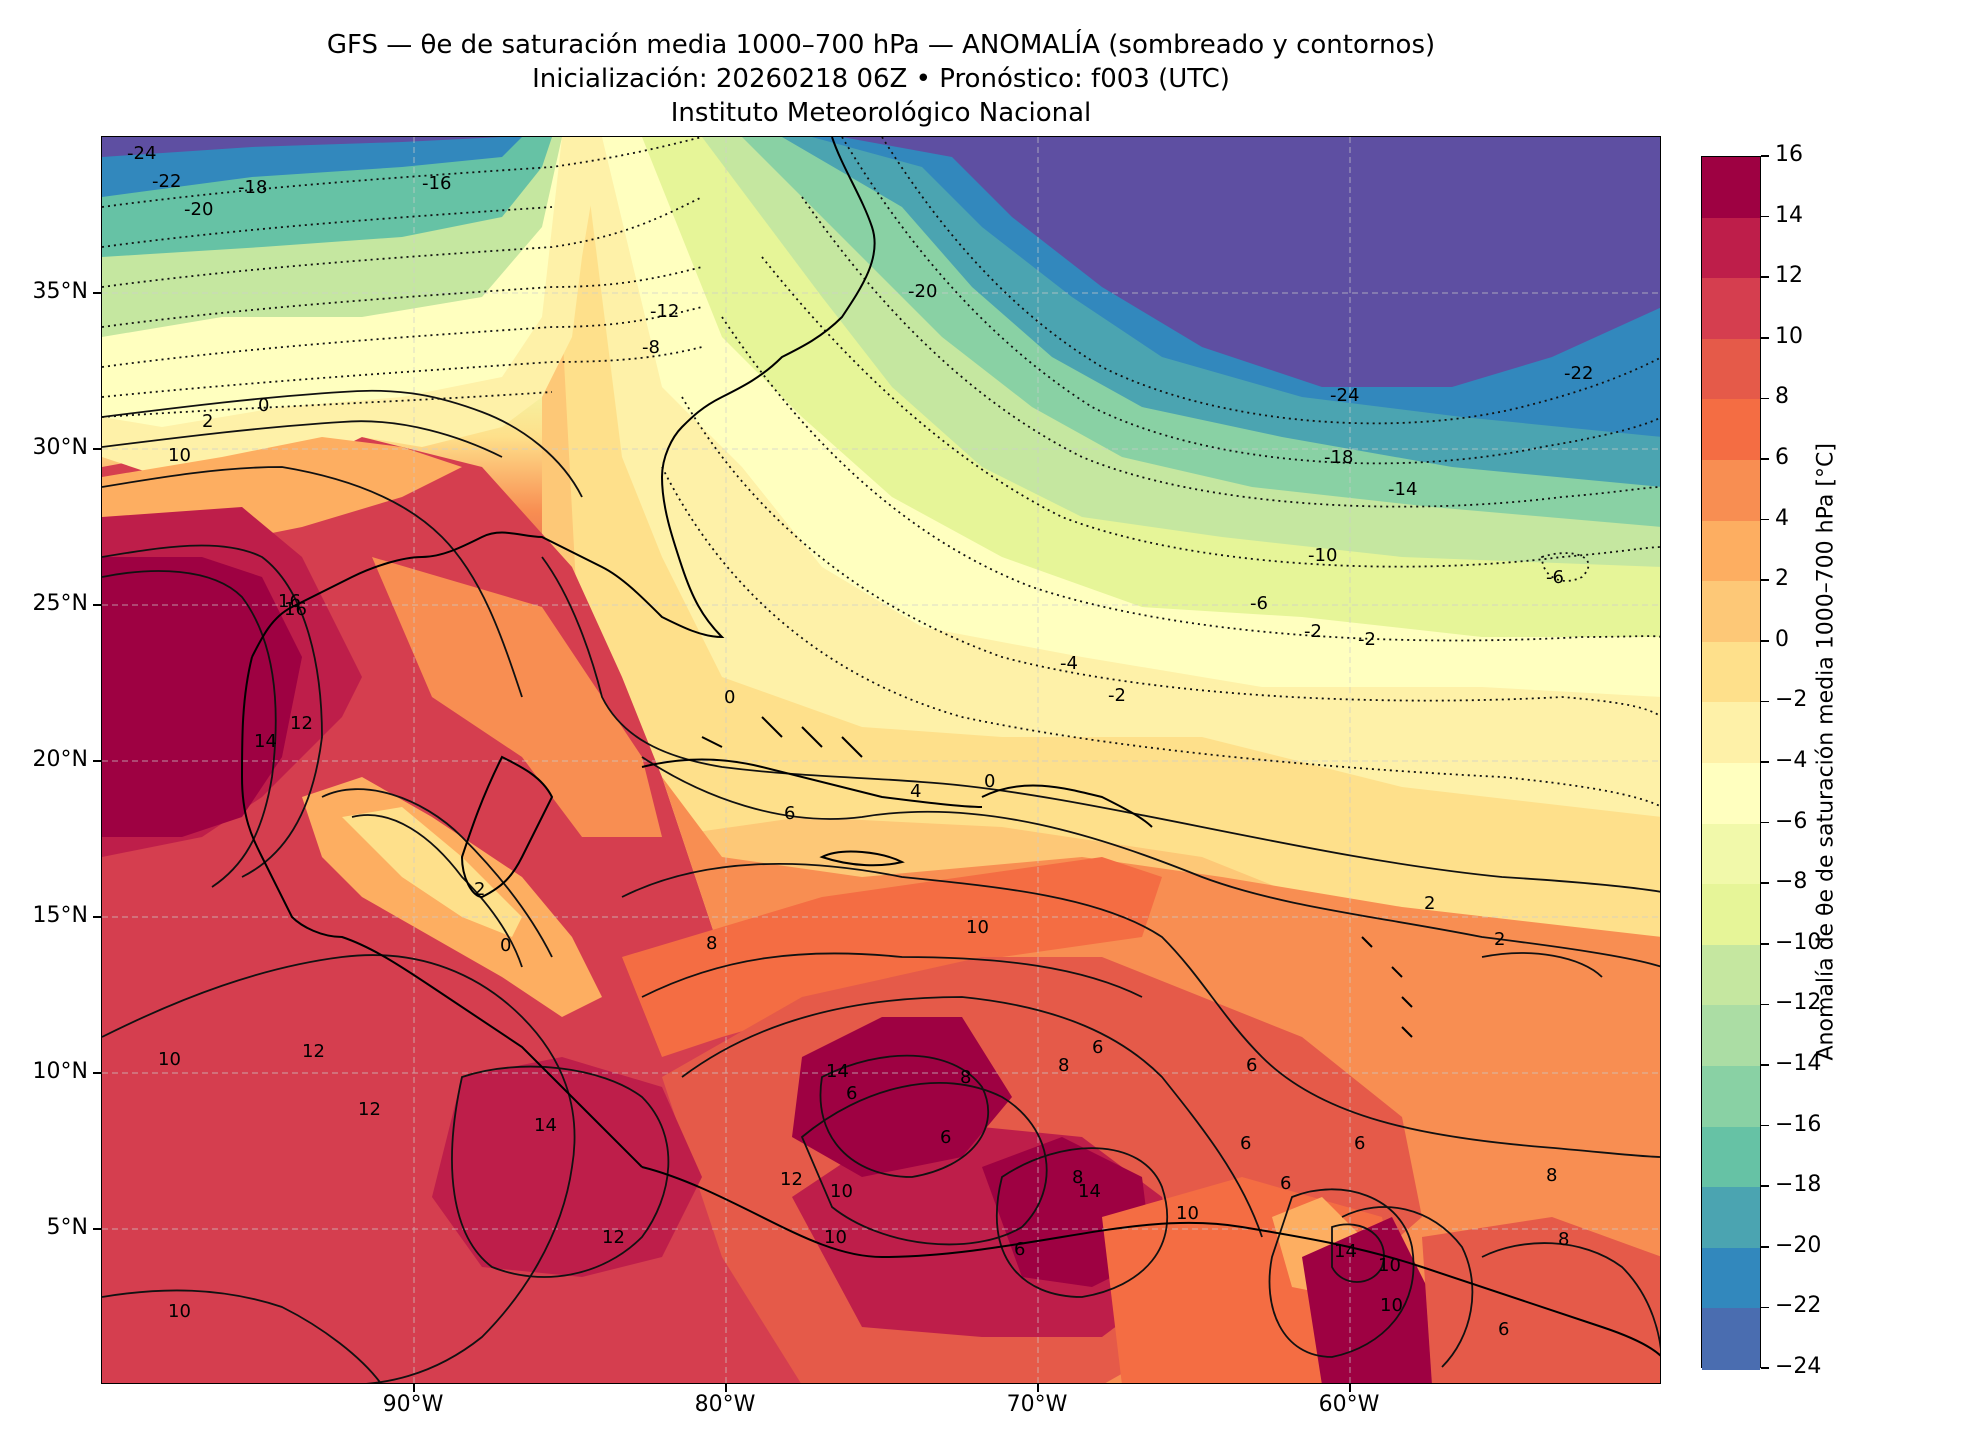 The width and height of the screenshot is (1980, 1440). What do you see at coordinates (892, 975) in the screenshot?
I see `contour-8-long` at bounding box center [892, 975].